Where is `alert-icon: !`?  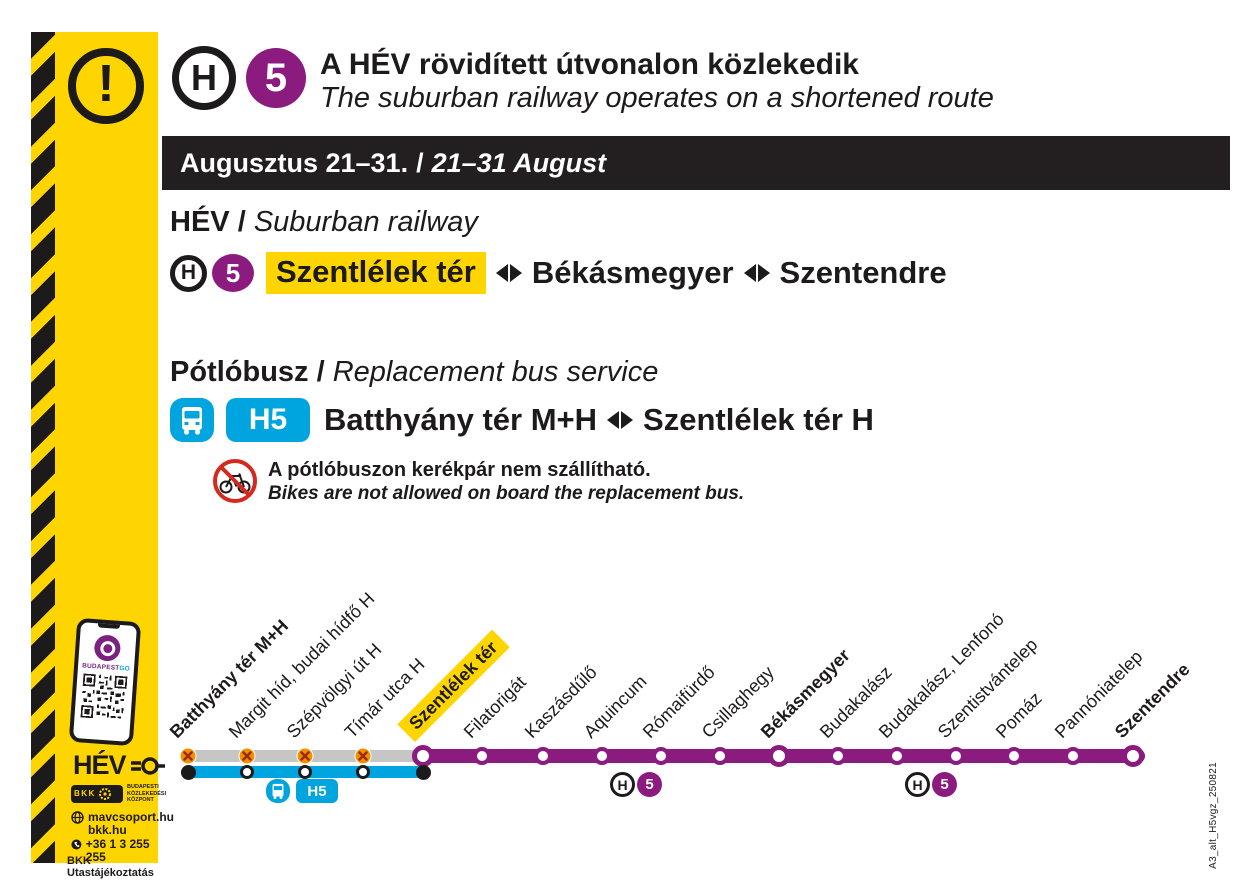
alert-icon: ! is located at coordinates (106, 86).